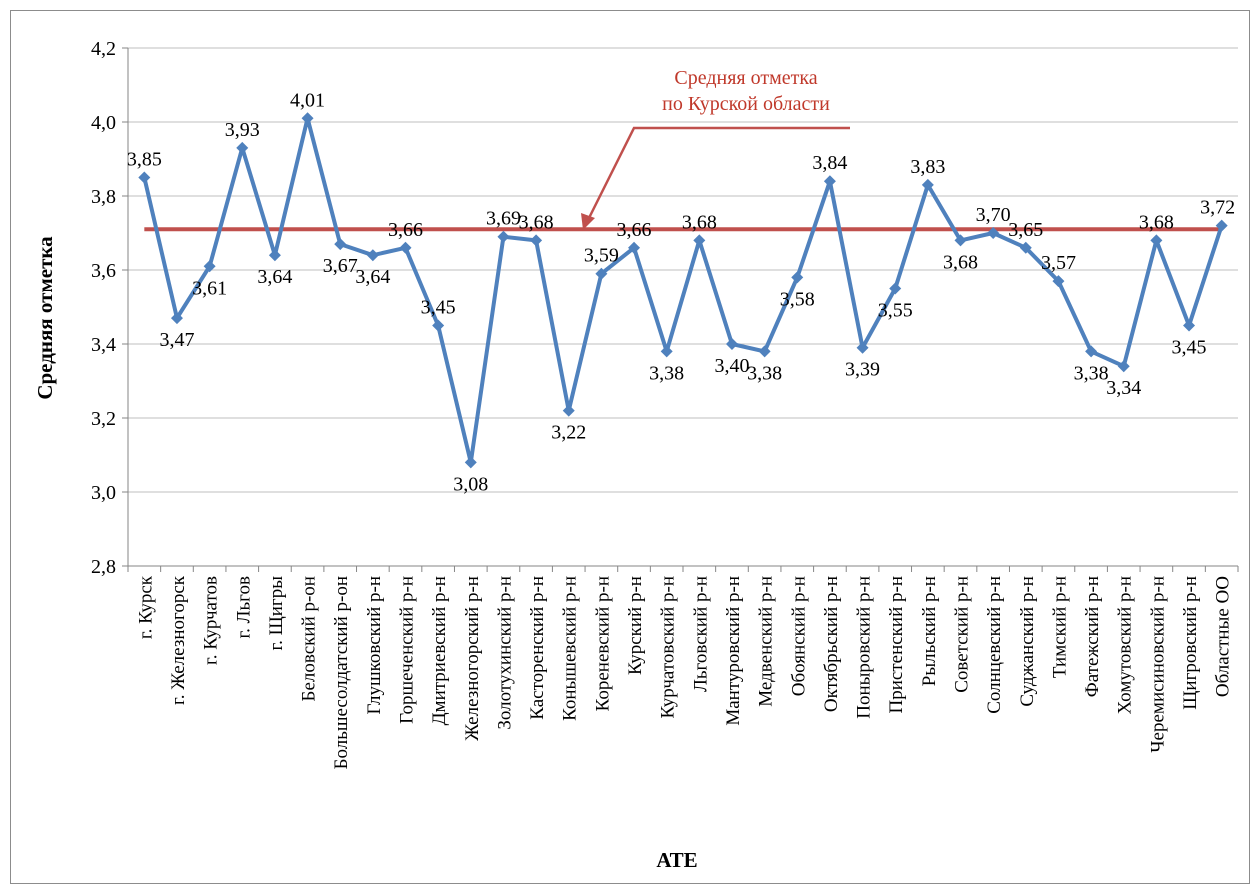  What do you see at coordinates (731, 366) in the screenshot?
I see `data-label-18: 3,40` at bounding box center [731, 366].